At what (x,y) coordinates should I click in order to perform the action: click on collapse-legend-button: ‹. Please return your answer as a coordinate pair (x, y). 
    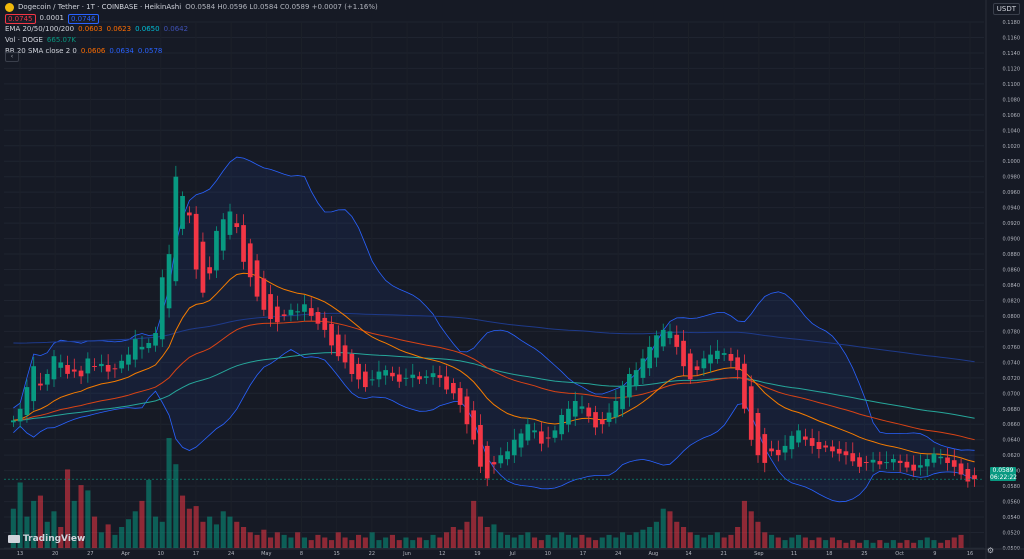
    Looking at the image, I should click on (12, 57).